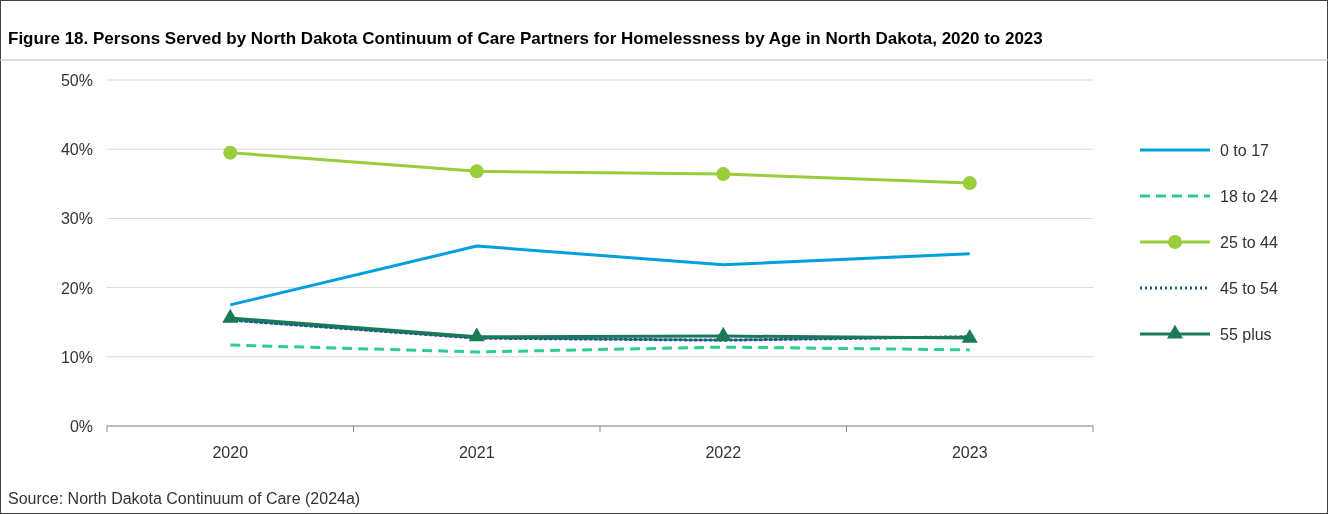 This screenshot has width=1328, height=514. I want to click on legend-label: 25 to 44, so click(1249, 242).